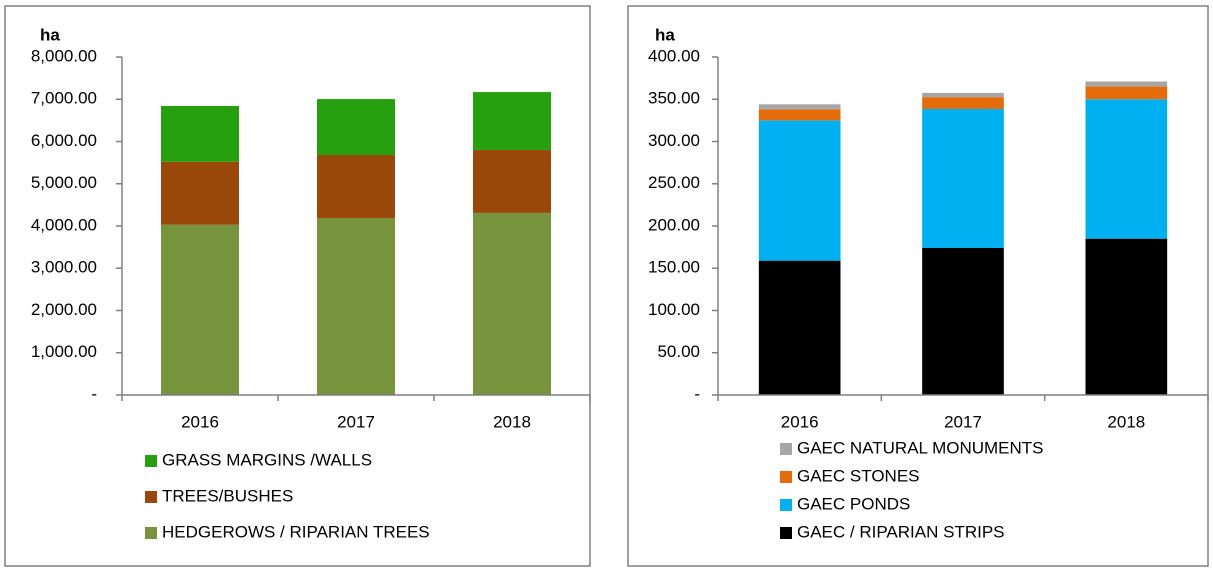  I want to click on y-tick-label: 6,000.00, so click(64, 140).